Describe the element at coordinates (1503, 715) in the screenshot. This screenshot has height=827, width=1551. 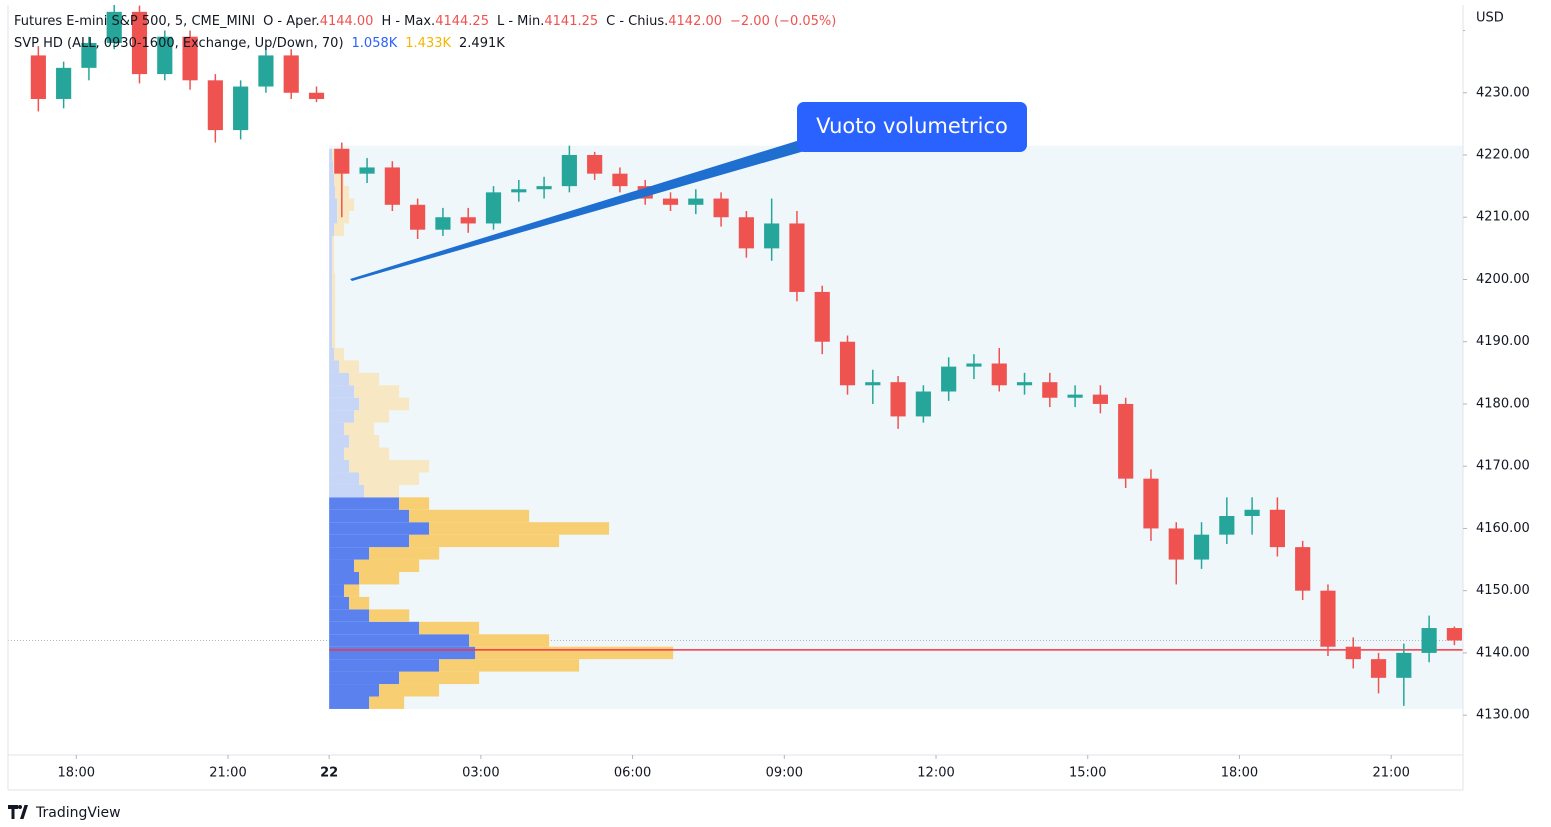
I see `y-tick-label: 4130.00` at that location.